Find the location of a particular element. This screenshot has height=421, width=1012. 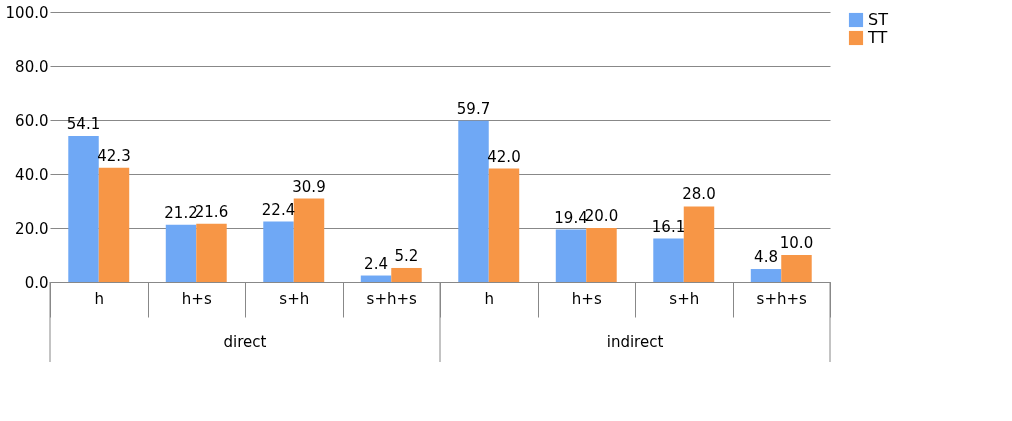

data-label: 5.2 is located at coordinates (406, 255).